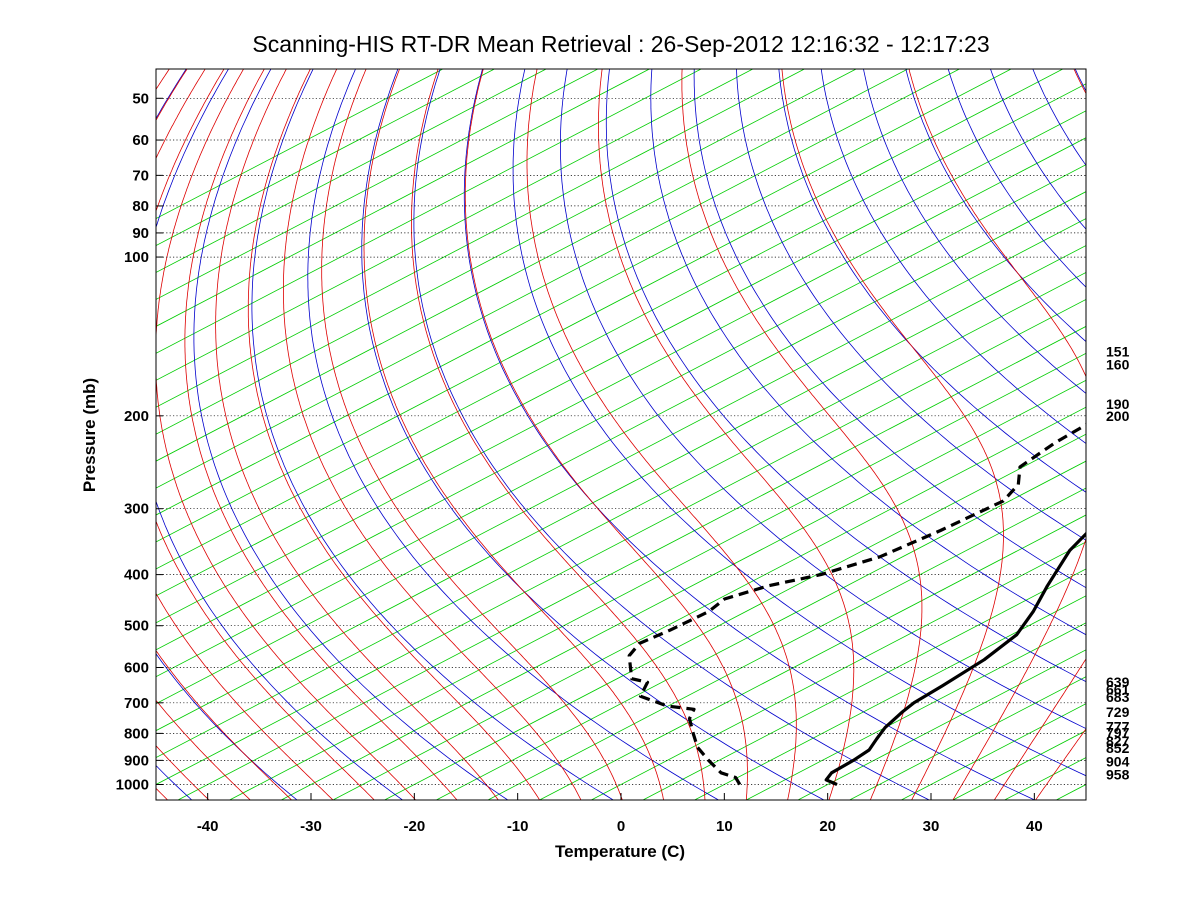 Image resolution: width=1200 pixels, height=900 pixels. Describe the element at coordinates (1118, 690) in the screenshot. I see `right-axis-label: 661` at that location.